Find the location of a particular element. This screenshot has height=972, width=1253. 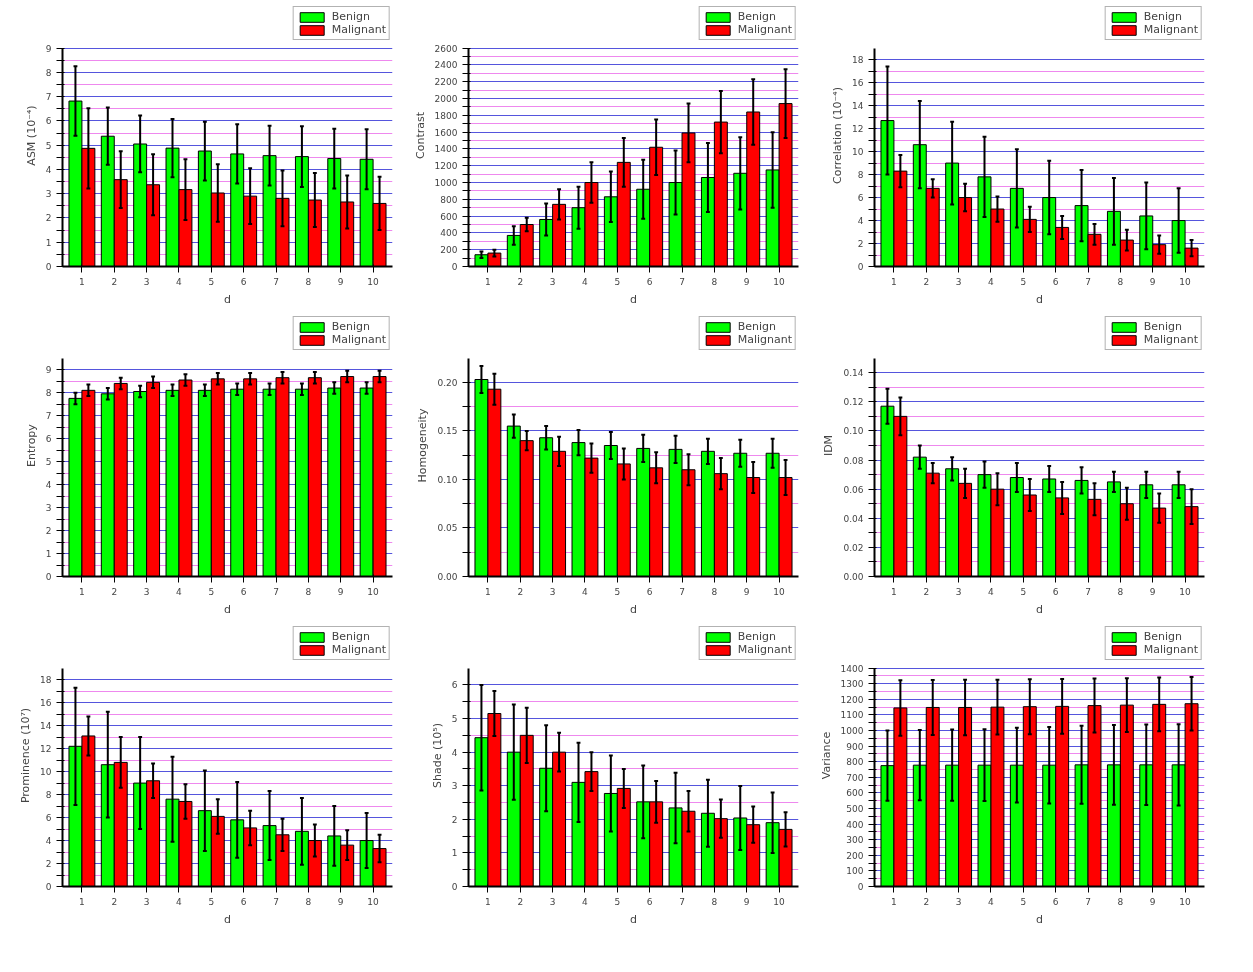

y-tick-label: 200 is located at coordinates (855, 855).